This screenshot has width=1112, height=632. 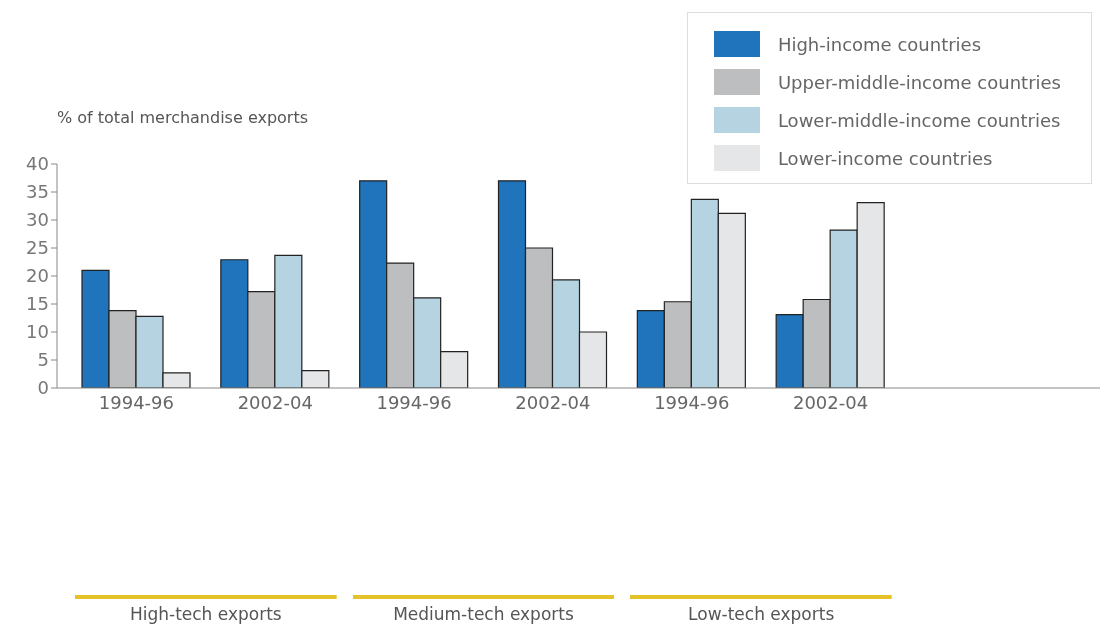 What do you see at coordinates (37, 220) in the screenshot?
I see `y-tick-label: 30` at bounding box center [37, 220].